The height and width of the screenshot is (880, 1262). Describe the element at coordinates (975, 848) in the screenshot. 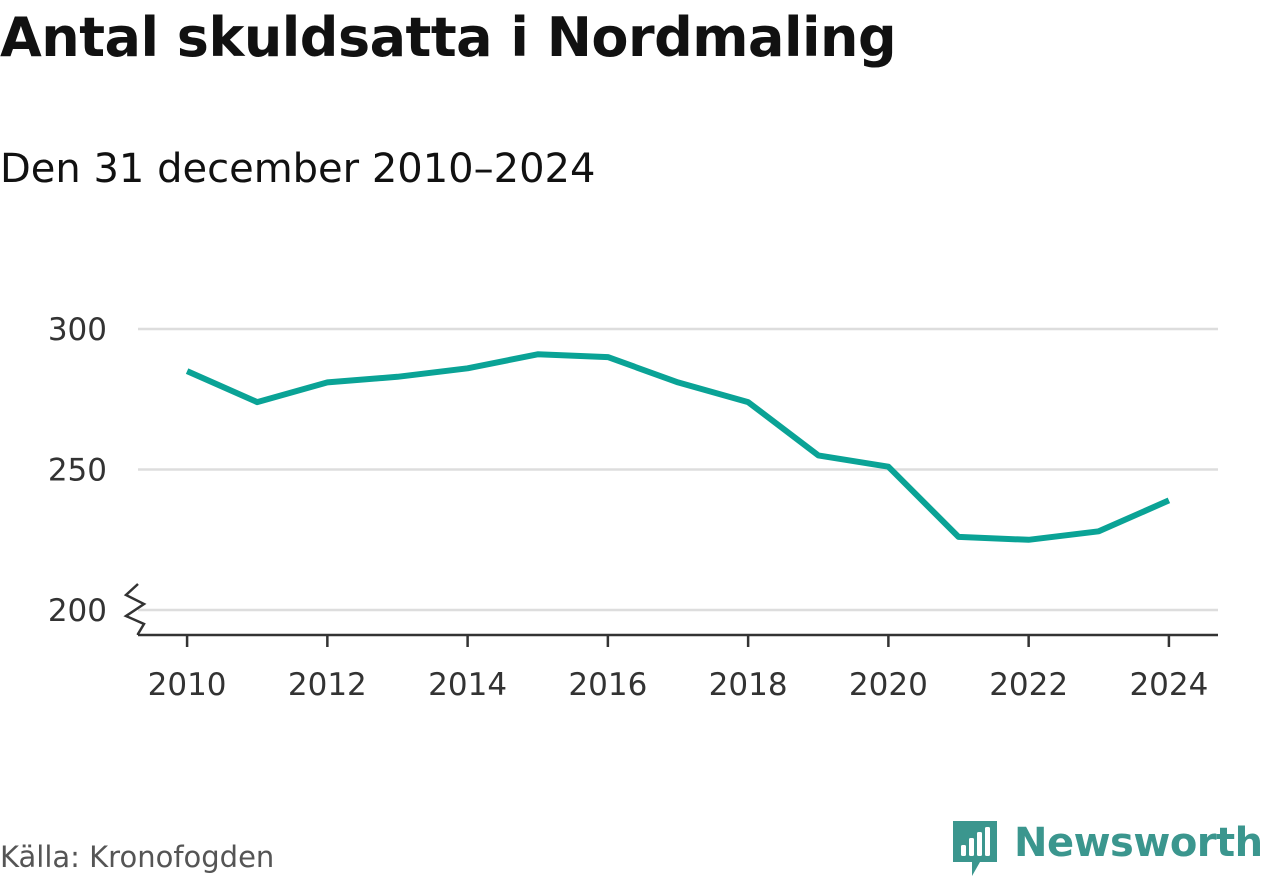

I see `bar-chart-speech-bubble-icon` at that location.